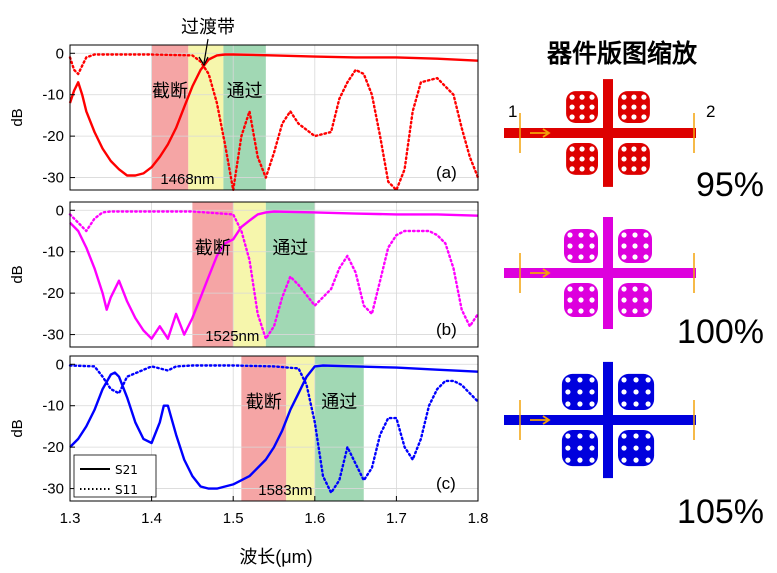 This screenshot has width=777, height=573. I want to click on x-tick-label: 1.5, so click(233, 518).